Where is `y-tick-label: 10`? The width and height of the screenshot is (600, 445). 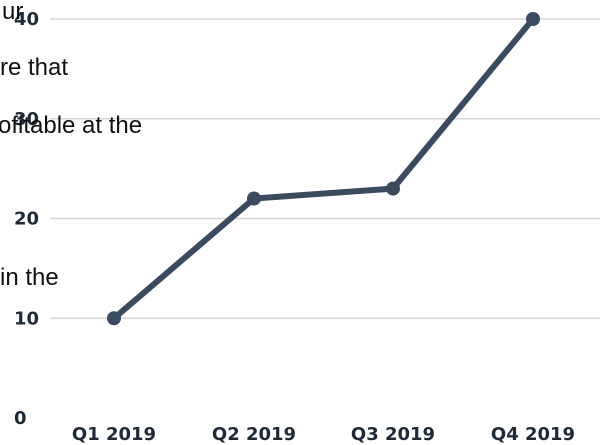 y-tick-label: 10 is located at coordinates (26, 318).